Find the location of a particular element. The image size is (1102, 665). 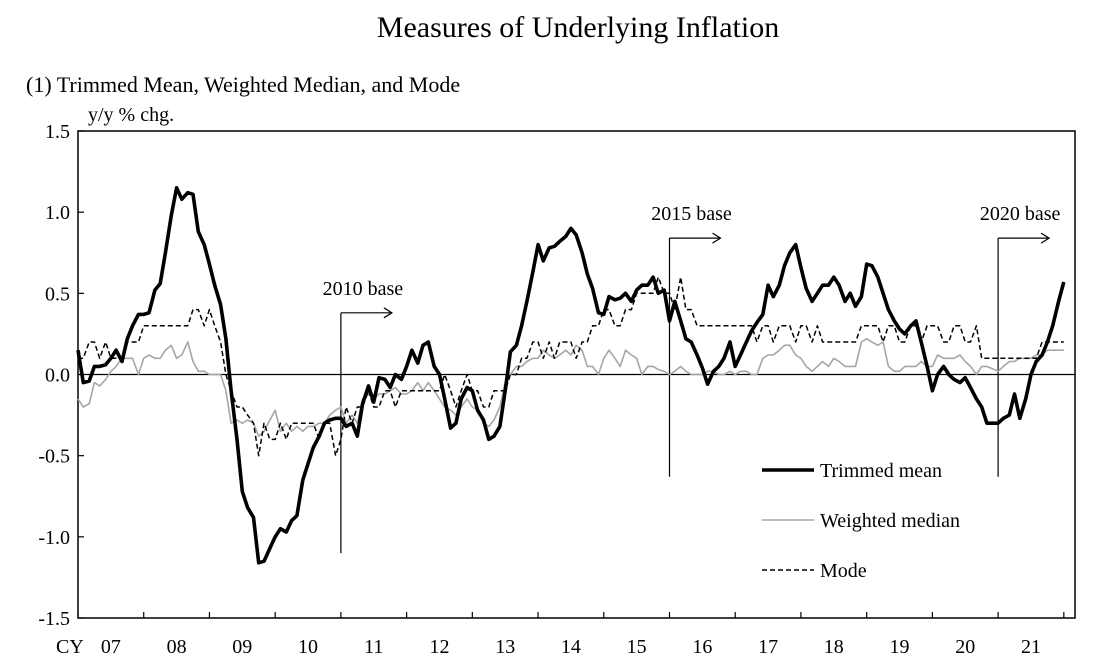

y-tick-label: 1.0 is located at coordinates (57, 213).